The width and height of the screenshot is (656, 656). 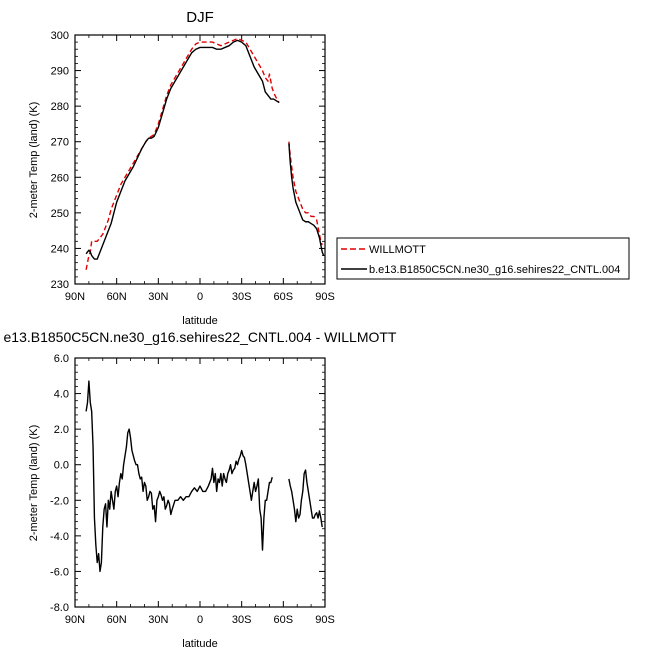 What do you see at coordinates (61, 466) in the screenshot?
I see `bottom-y-tick-label: 0.0` at bounding box center [61, 466].